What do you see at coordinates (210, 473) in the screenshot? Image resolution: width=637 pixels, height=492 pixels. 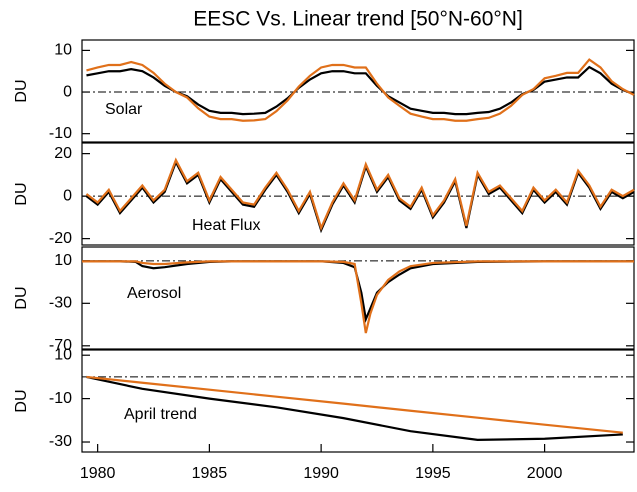 I see `x-tick-label: 1985` at bounding box center [210, 473].